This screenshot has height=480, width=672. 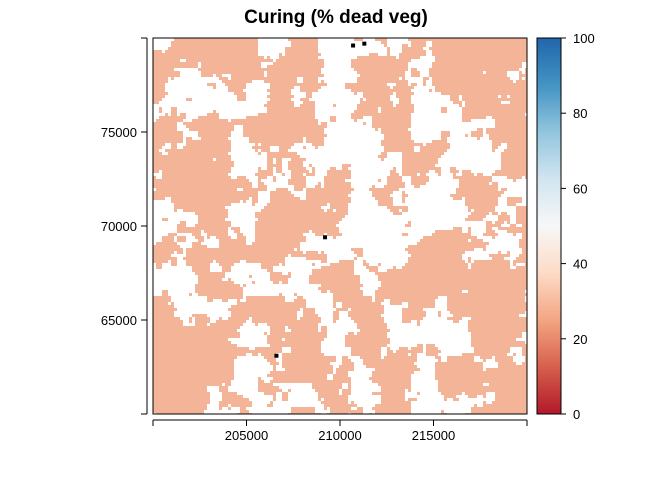 I want to click on legend-tick-label: 20, so click(x=580, y=339).